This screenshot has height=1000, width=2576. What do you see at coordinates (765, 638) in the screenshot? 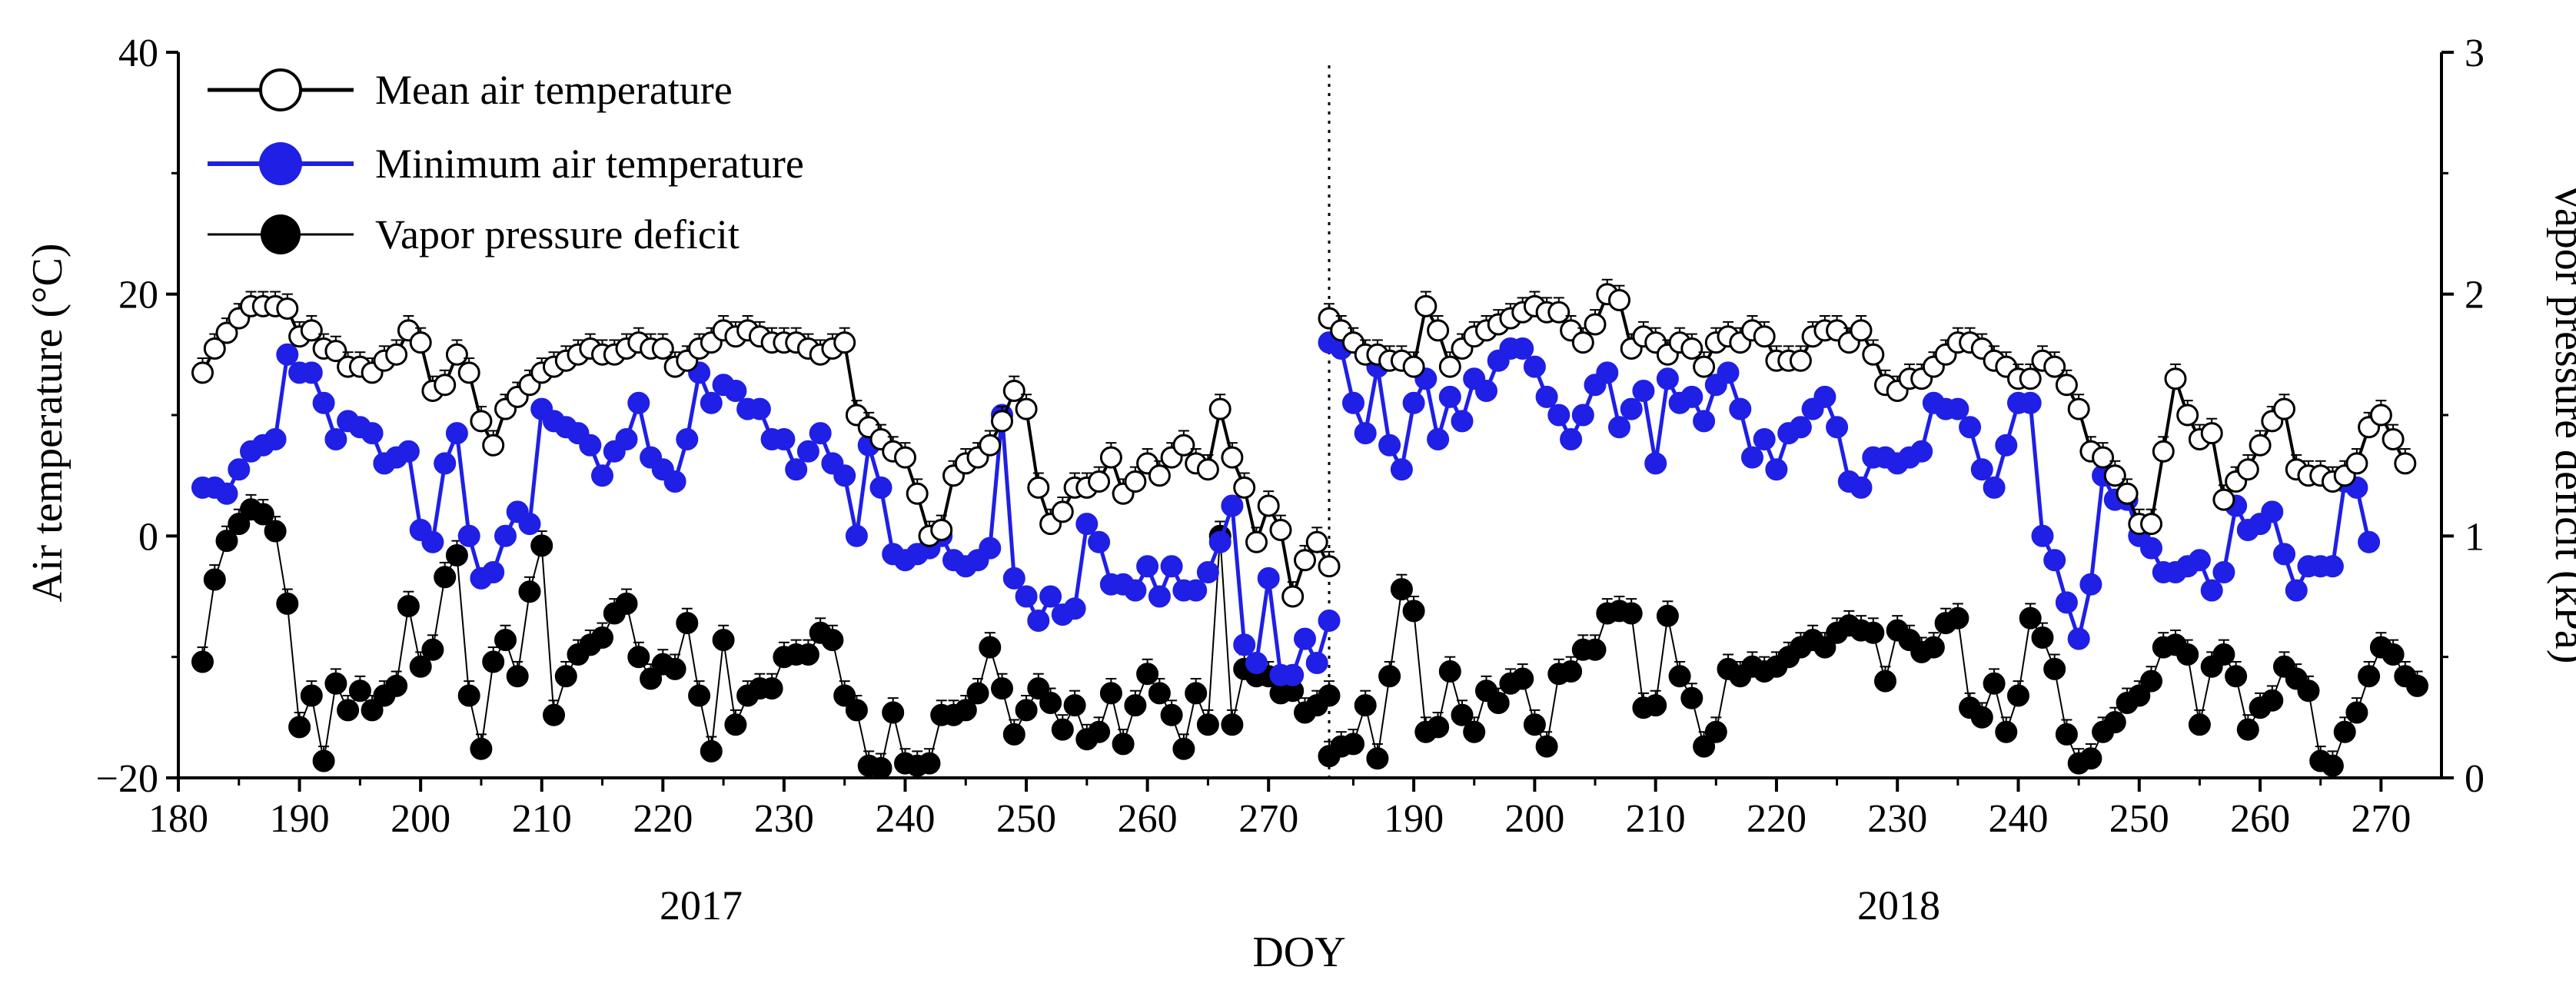
I see `series-line-vpd-2017` at bounding box center [765, 638].